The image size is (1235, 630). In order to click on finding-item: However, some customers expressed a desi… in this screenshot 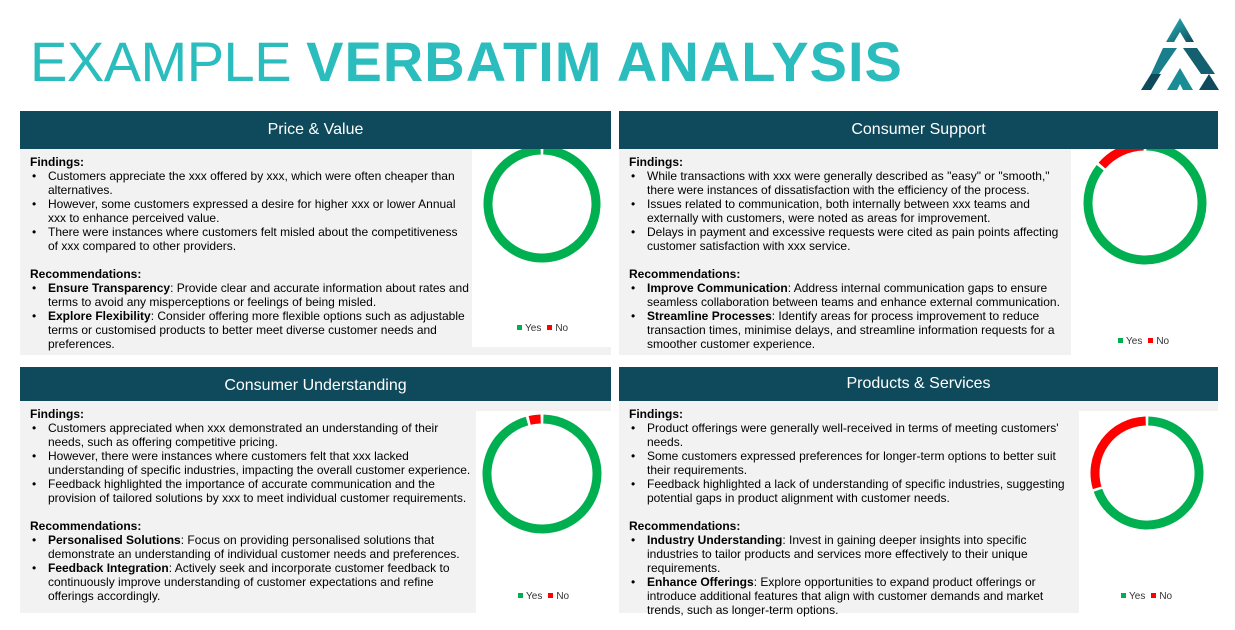, I will do `click(250, 211)`.